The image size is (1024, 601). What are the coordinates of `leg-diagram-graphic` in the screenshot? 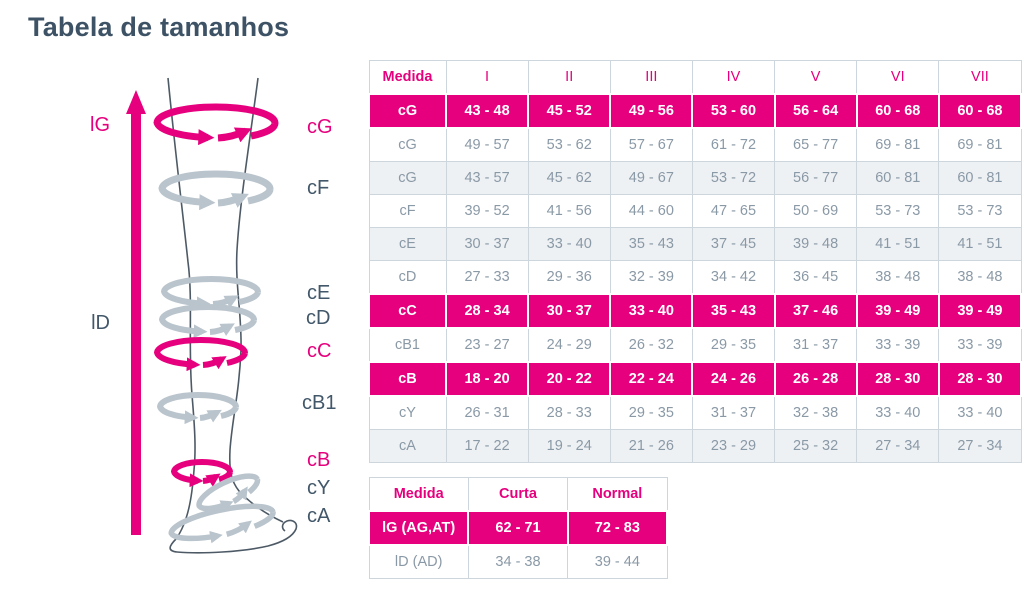 It's located at (212, 315).